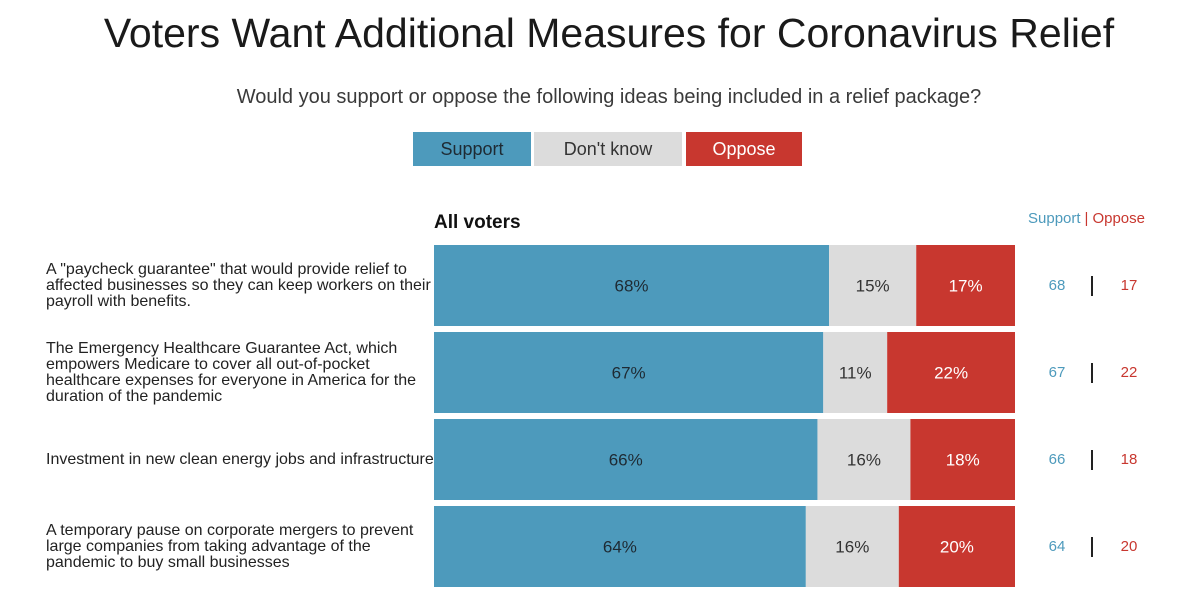 The height and width of the screenshot is (592, 1200). I want to click on legend-support: Support, so click(472, 149).